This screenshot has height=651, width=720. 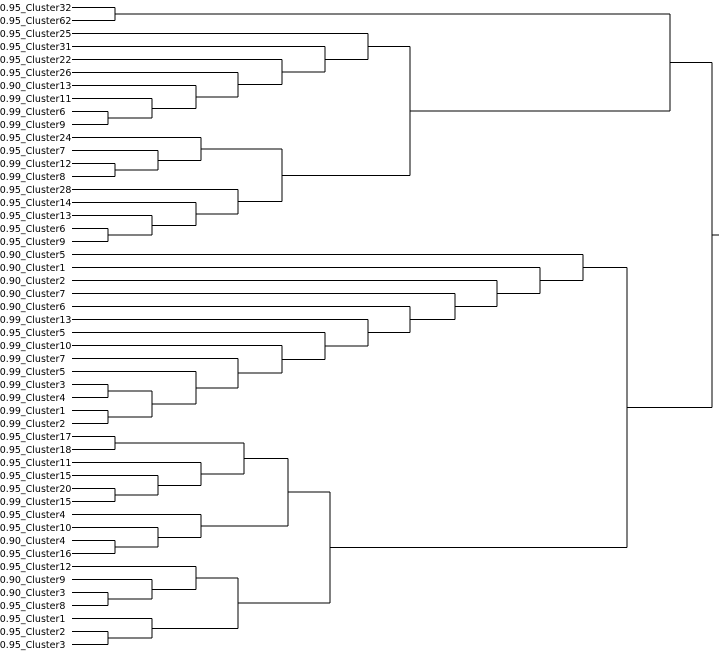 What do you see at coordinates (32, 268) in the screenshot?
I see `leaf-label: _0.90_Cluster1` at bounding box center [32, 268].